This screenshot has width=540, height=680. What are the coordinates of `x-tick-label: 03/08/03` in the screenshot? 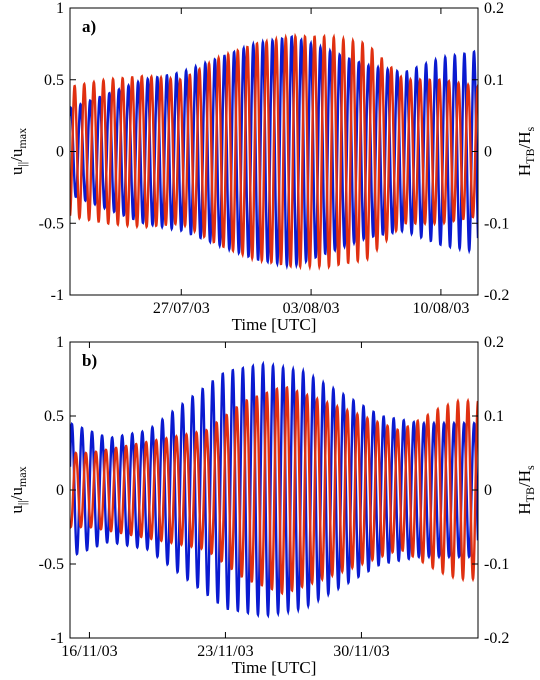 It's located at (311, 308).